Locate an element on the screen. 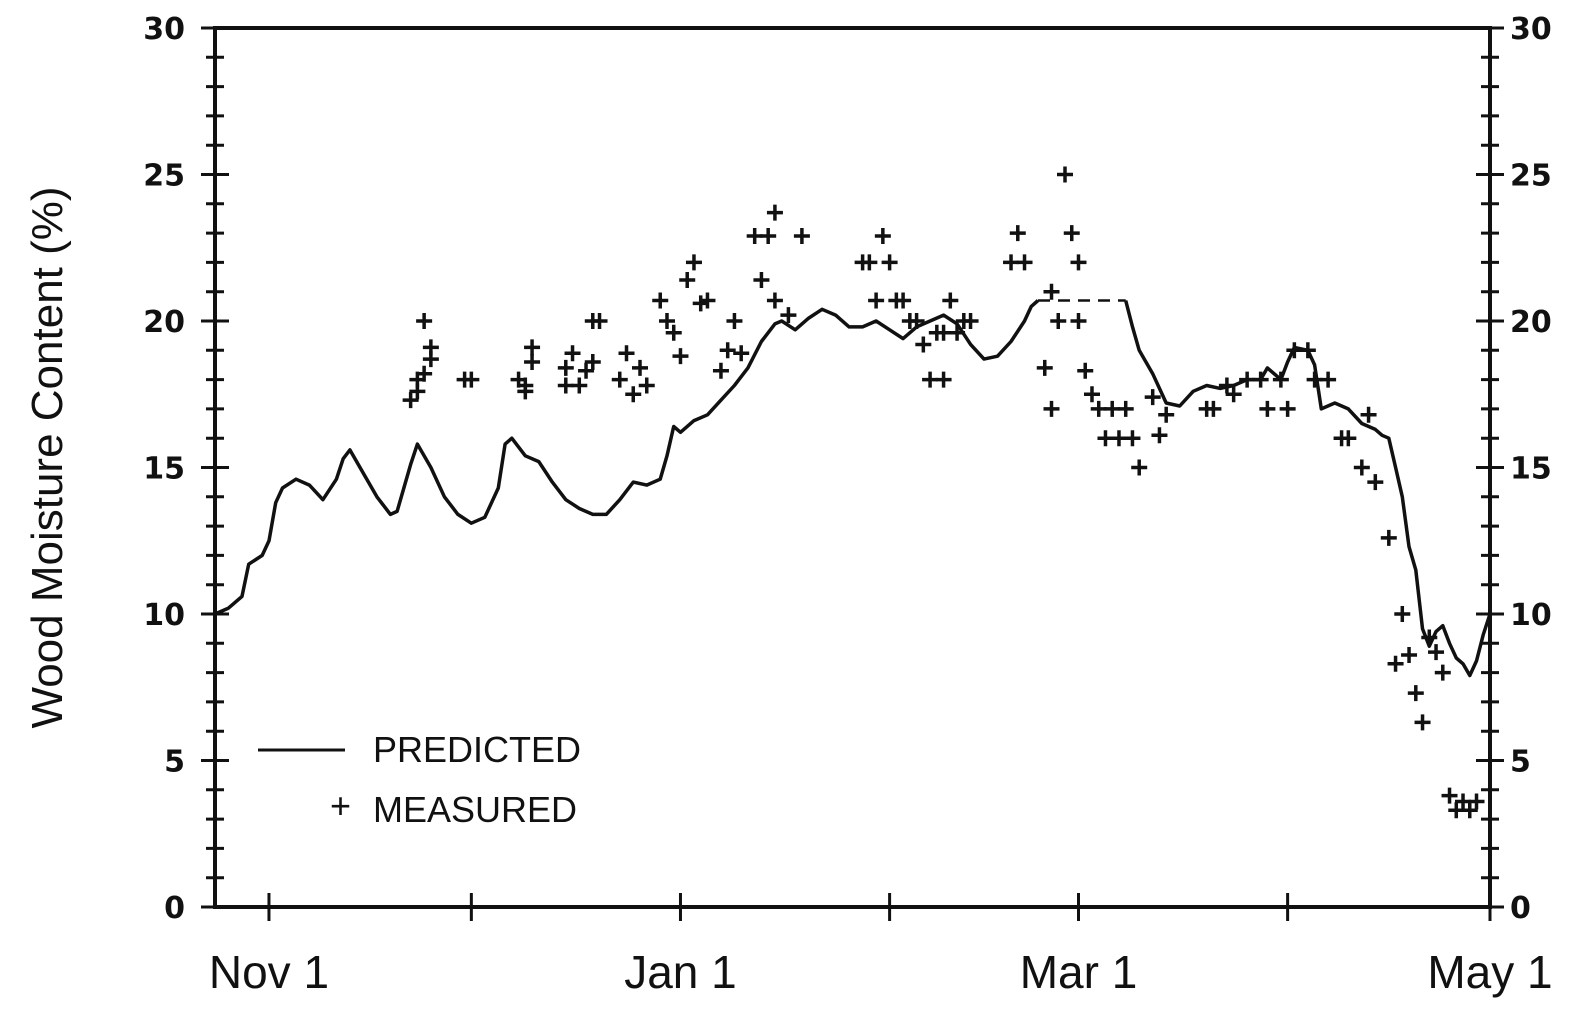 The height and width of the screenshot is (1015, 1587). y-axis-title-group: Wood Moisture Content (%) is located at coordinates (47, 457).